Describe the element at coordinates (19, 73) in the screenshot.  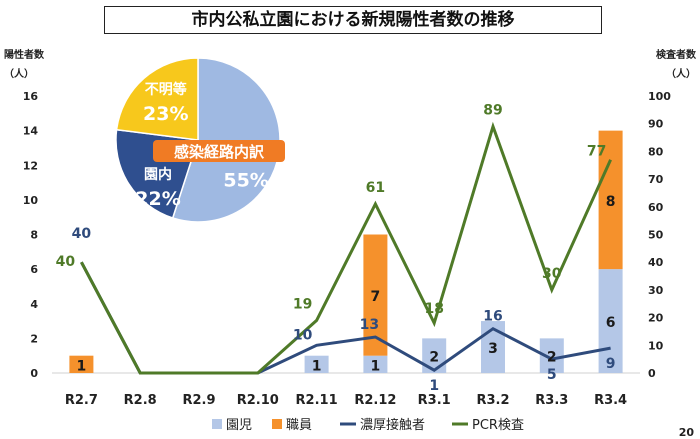
I see `left-axis-unit: （人）` at that location.